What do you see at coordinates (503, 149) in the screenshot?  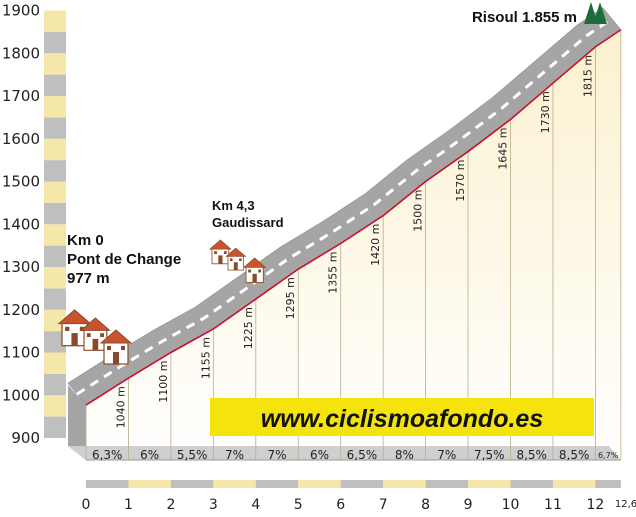 I see `altitude-label: 1645 m` at bounding box center [503, 149].